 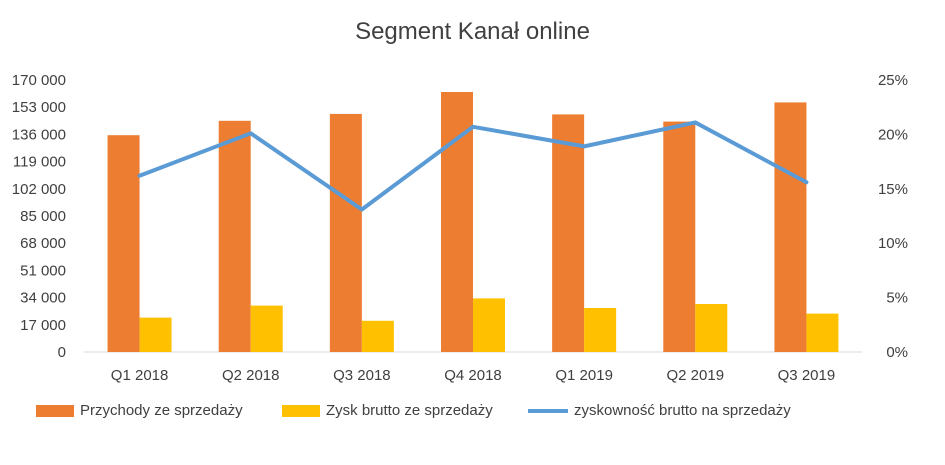 I want to click on legend-item-revenue: Przychody ze sprzedaży, so click(x=139, y=410).